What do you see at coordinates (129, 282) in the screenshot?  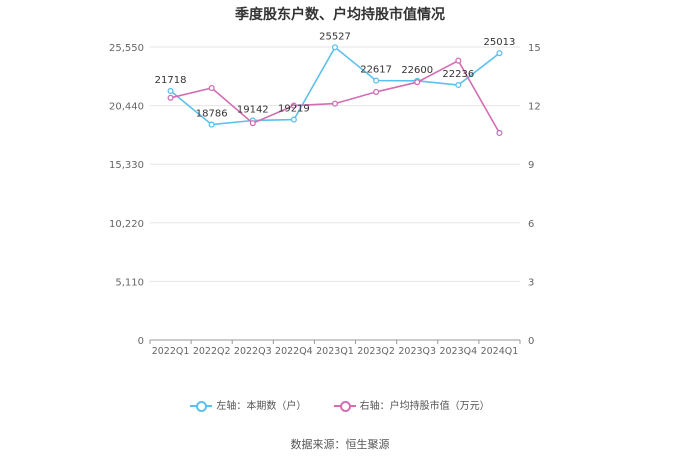 I see `left-tick-label: 5,110` at bounding box center [129, 282].